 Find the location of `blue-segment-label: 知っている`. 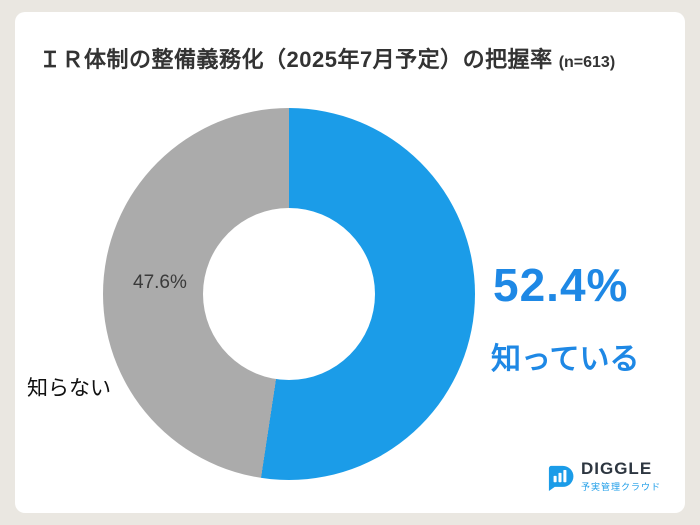

blue-segment-label: 知っている is located at coordinates (565, 359).